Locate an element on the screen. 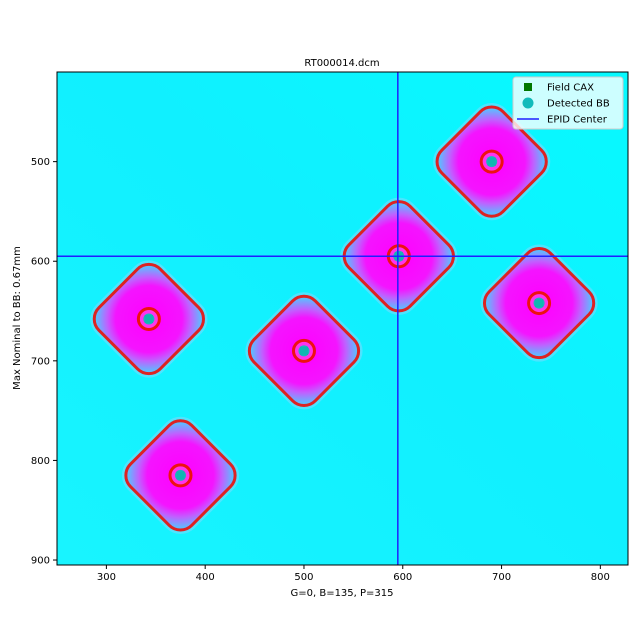 The height and width of the screenshot is (640, 640). x-tick-label: 800 is located at coordinates (600, 577).